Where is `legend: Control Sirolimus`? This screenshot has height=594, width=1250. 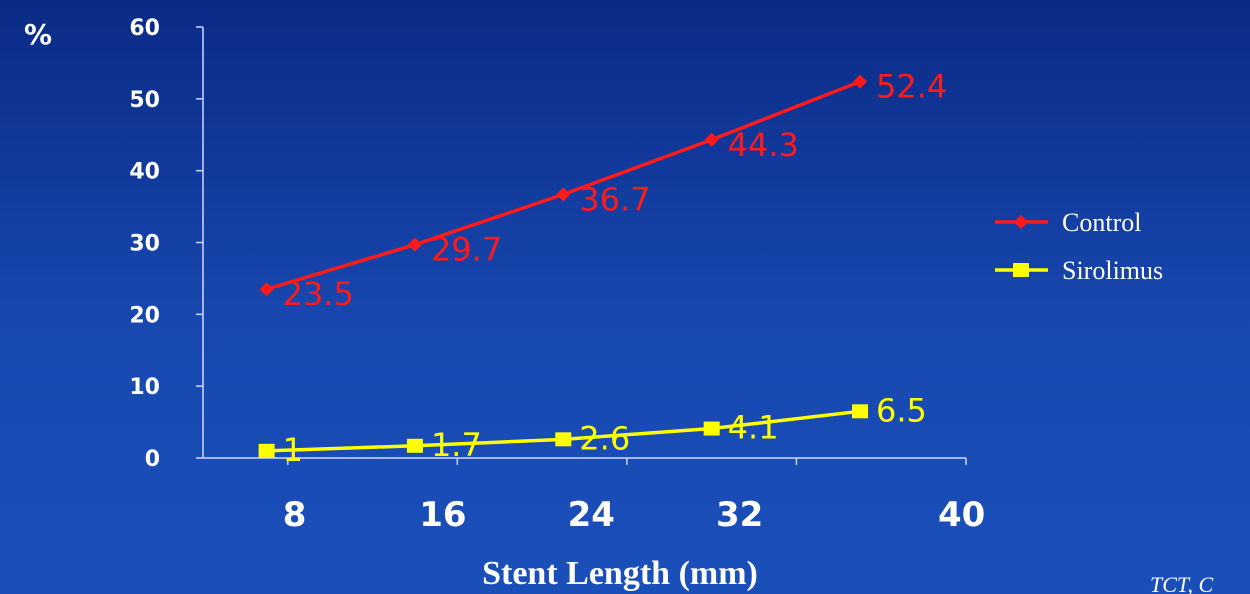 legend: Control Sirolimus is located at coordinates (1079, 246).